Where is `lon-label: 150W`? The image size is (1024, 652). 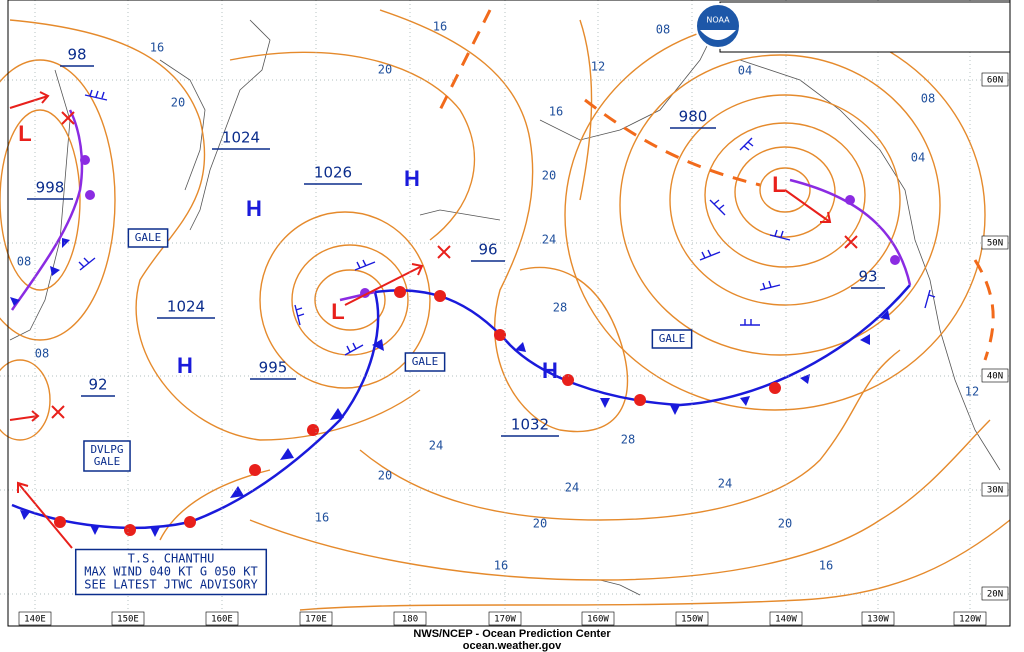 lon-label: 150W is located at coordinates (692, 620).